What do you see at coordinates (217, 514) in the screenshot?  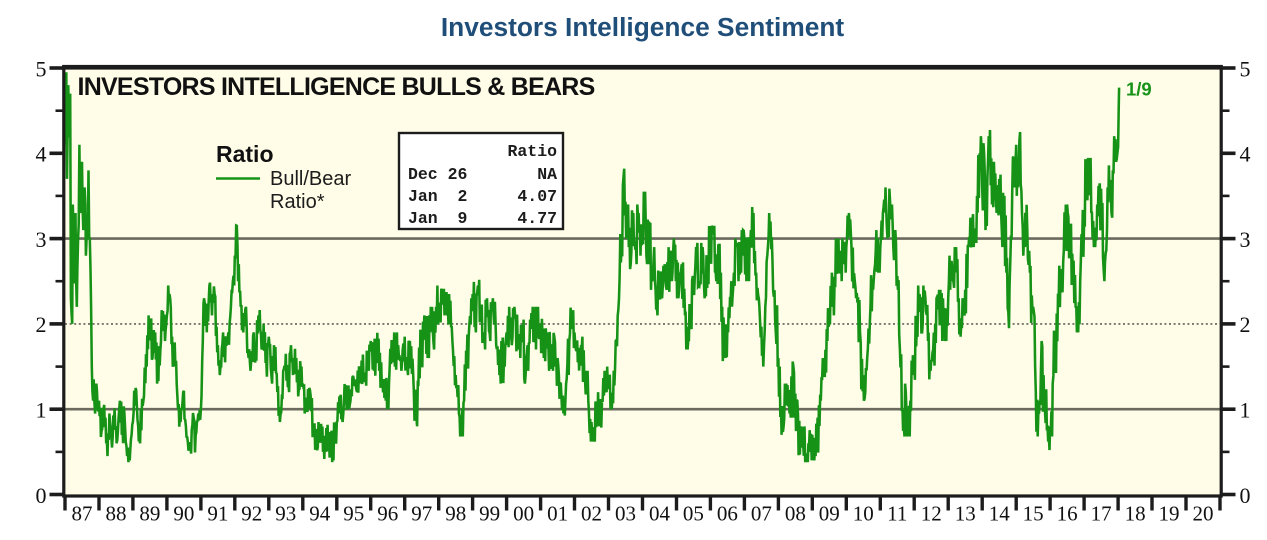 I see `svg-text: 91` at bounding box center [217, 514].